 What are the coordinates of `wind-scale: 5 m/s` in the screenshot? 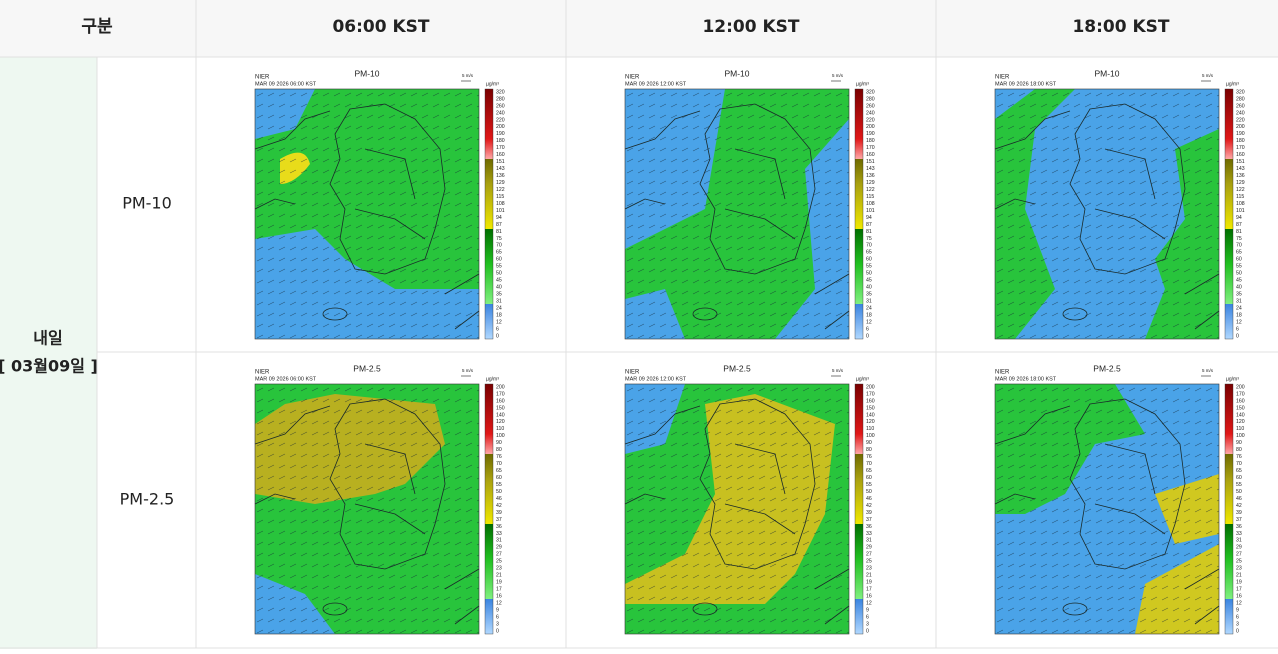 It's located at (468, 370).